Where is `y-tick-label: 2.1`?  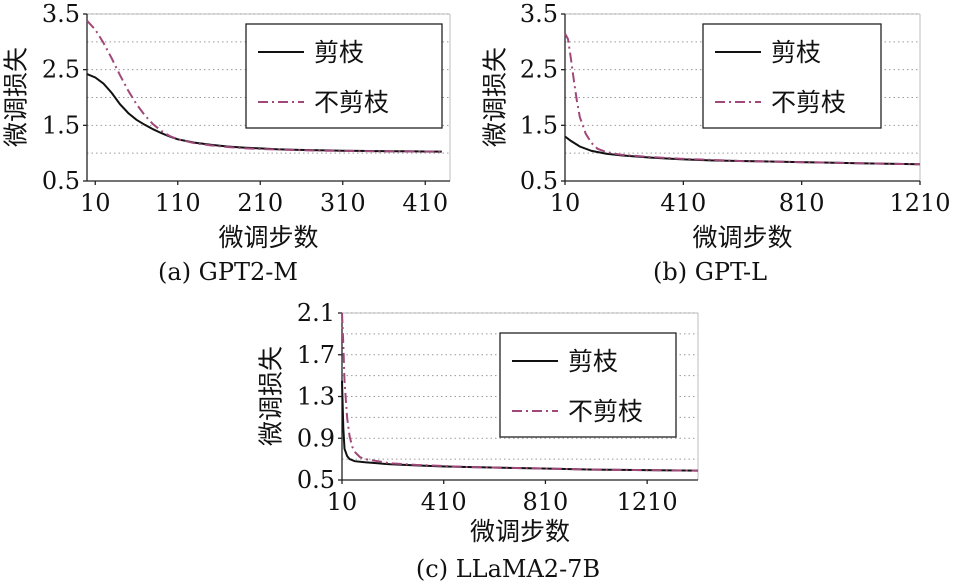
y-tick-label: 2.1 is located at coordinates (316, 313).